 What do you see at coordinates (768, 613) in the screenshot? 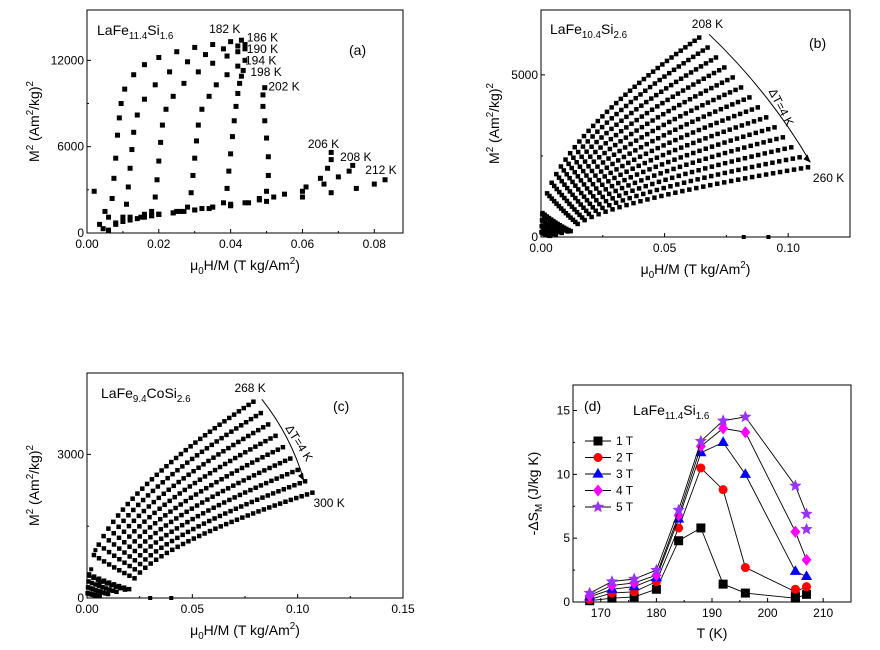
I see `x-tick-label: 200` at bounding box center [768, 613].